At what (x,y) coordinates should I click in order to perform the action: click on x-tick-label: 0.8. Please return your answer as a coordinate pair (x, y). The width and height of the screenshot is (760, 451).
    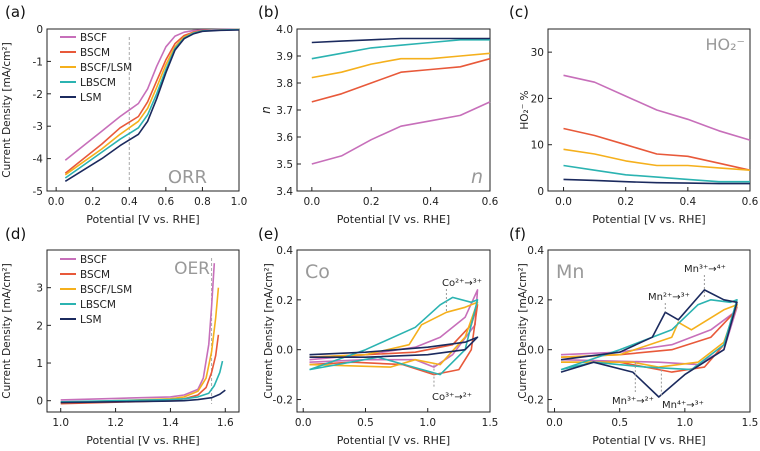
    Looking at the image, I should click on (202, 202).